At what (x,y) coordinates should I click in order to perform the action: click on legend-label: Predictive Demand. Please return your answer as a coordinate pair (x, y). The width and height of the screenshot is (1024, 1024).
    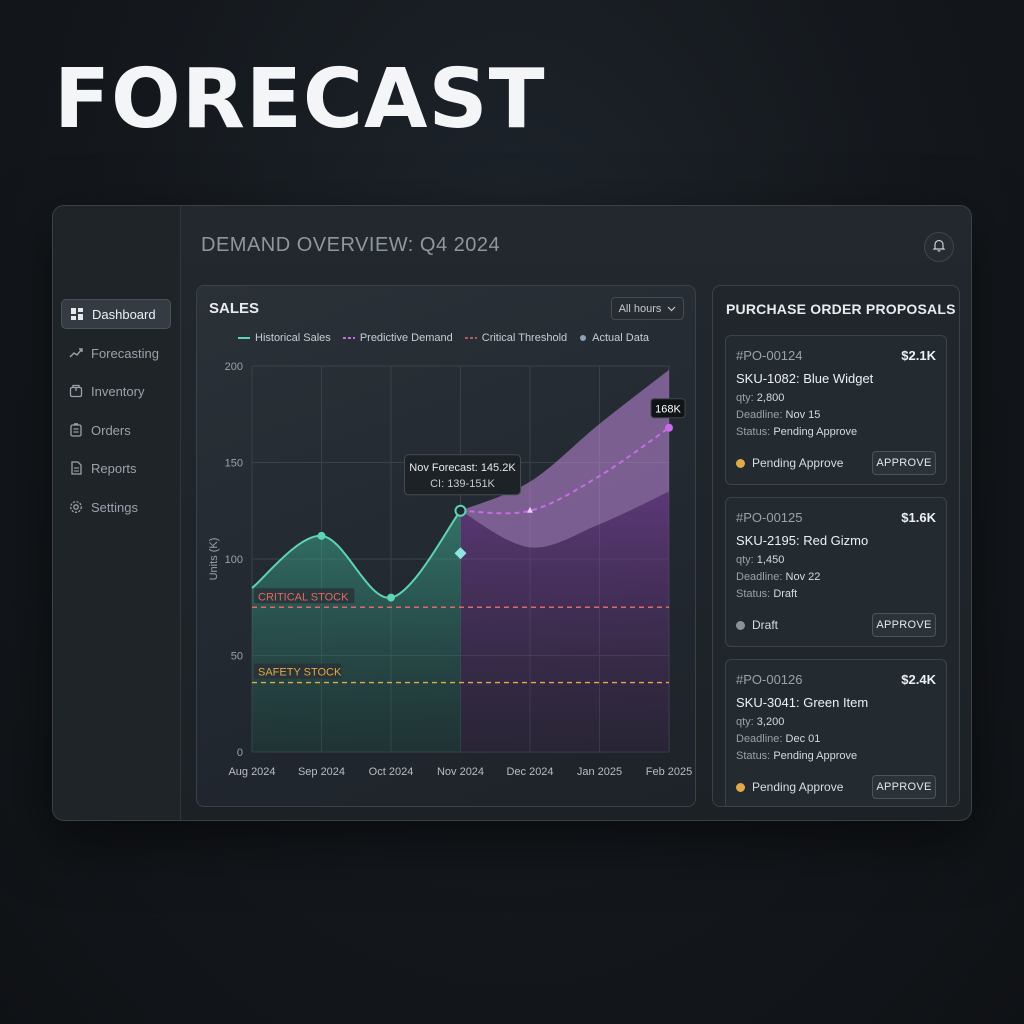
    Looking at the image, I should click on (406, 338).